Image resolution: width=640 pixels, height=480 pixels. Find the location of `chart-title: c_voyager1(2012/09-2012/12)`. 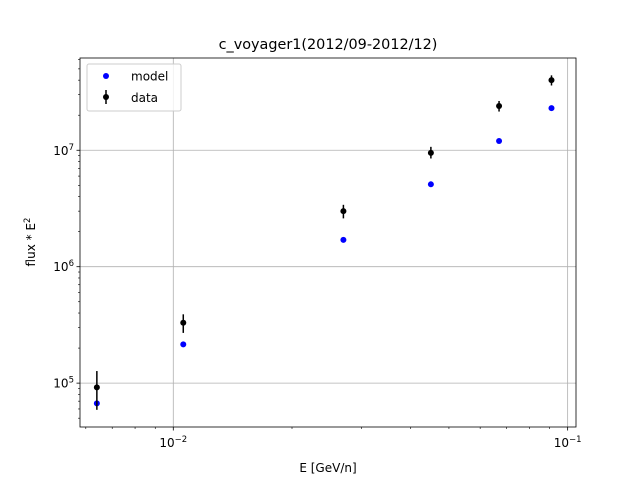

chart-title: c_voyager1(2012/09-2012/12) is located at coordinates (328, 45).